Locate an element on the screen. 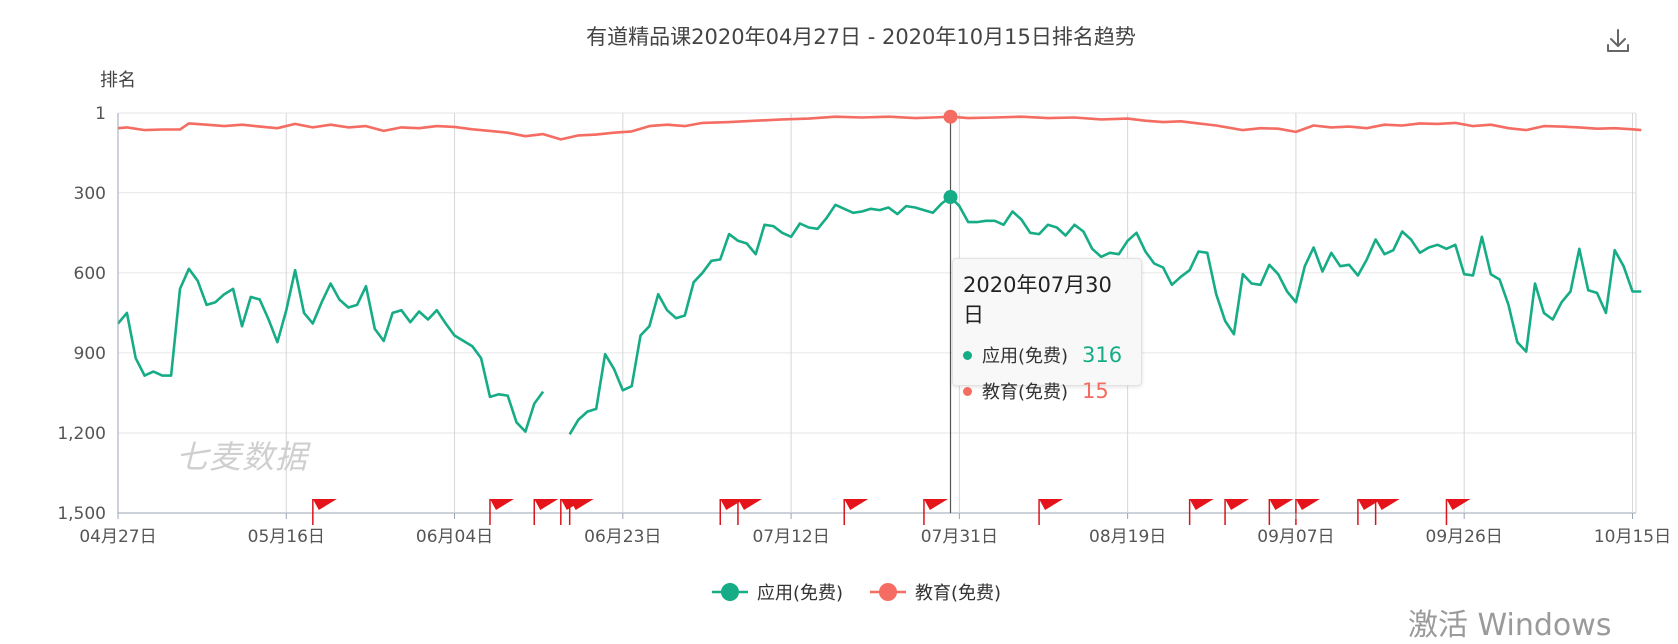 Image resolution: width=1678 pixels, height=644 pixels. legend-item: 应用(免费) is located at coordinates (777, 593).